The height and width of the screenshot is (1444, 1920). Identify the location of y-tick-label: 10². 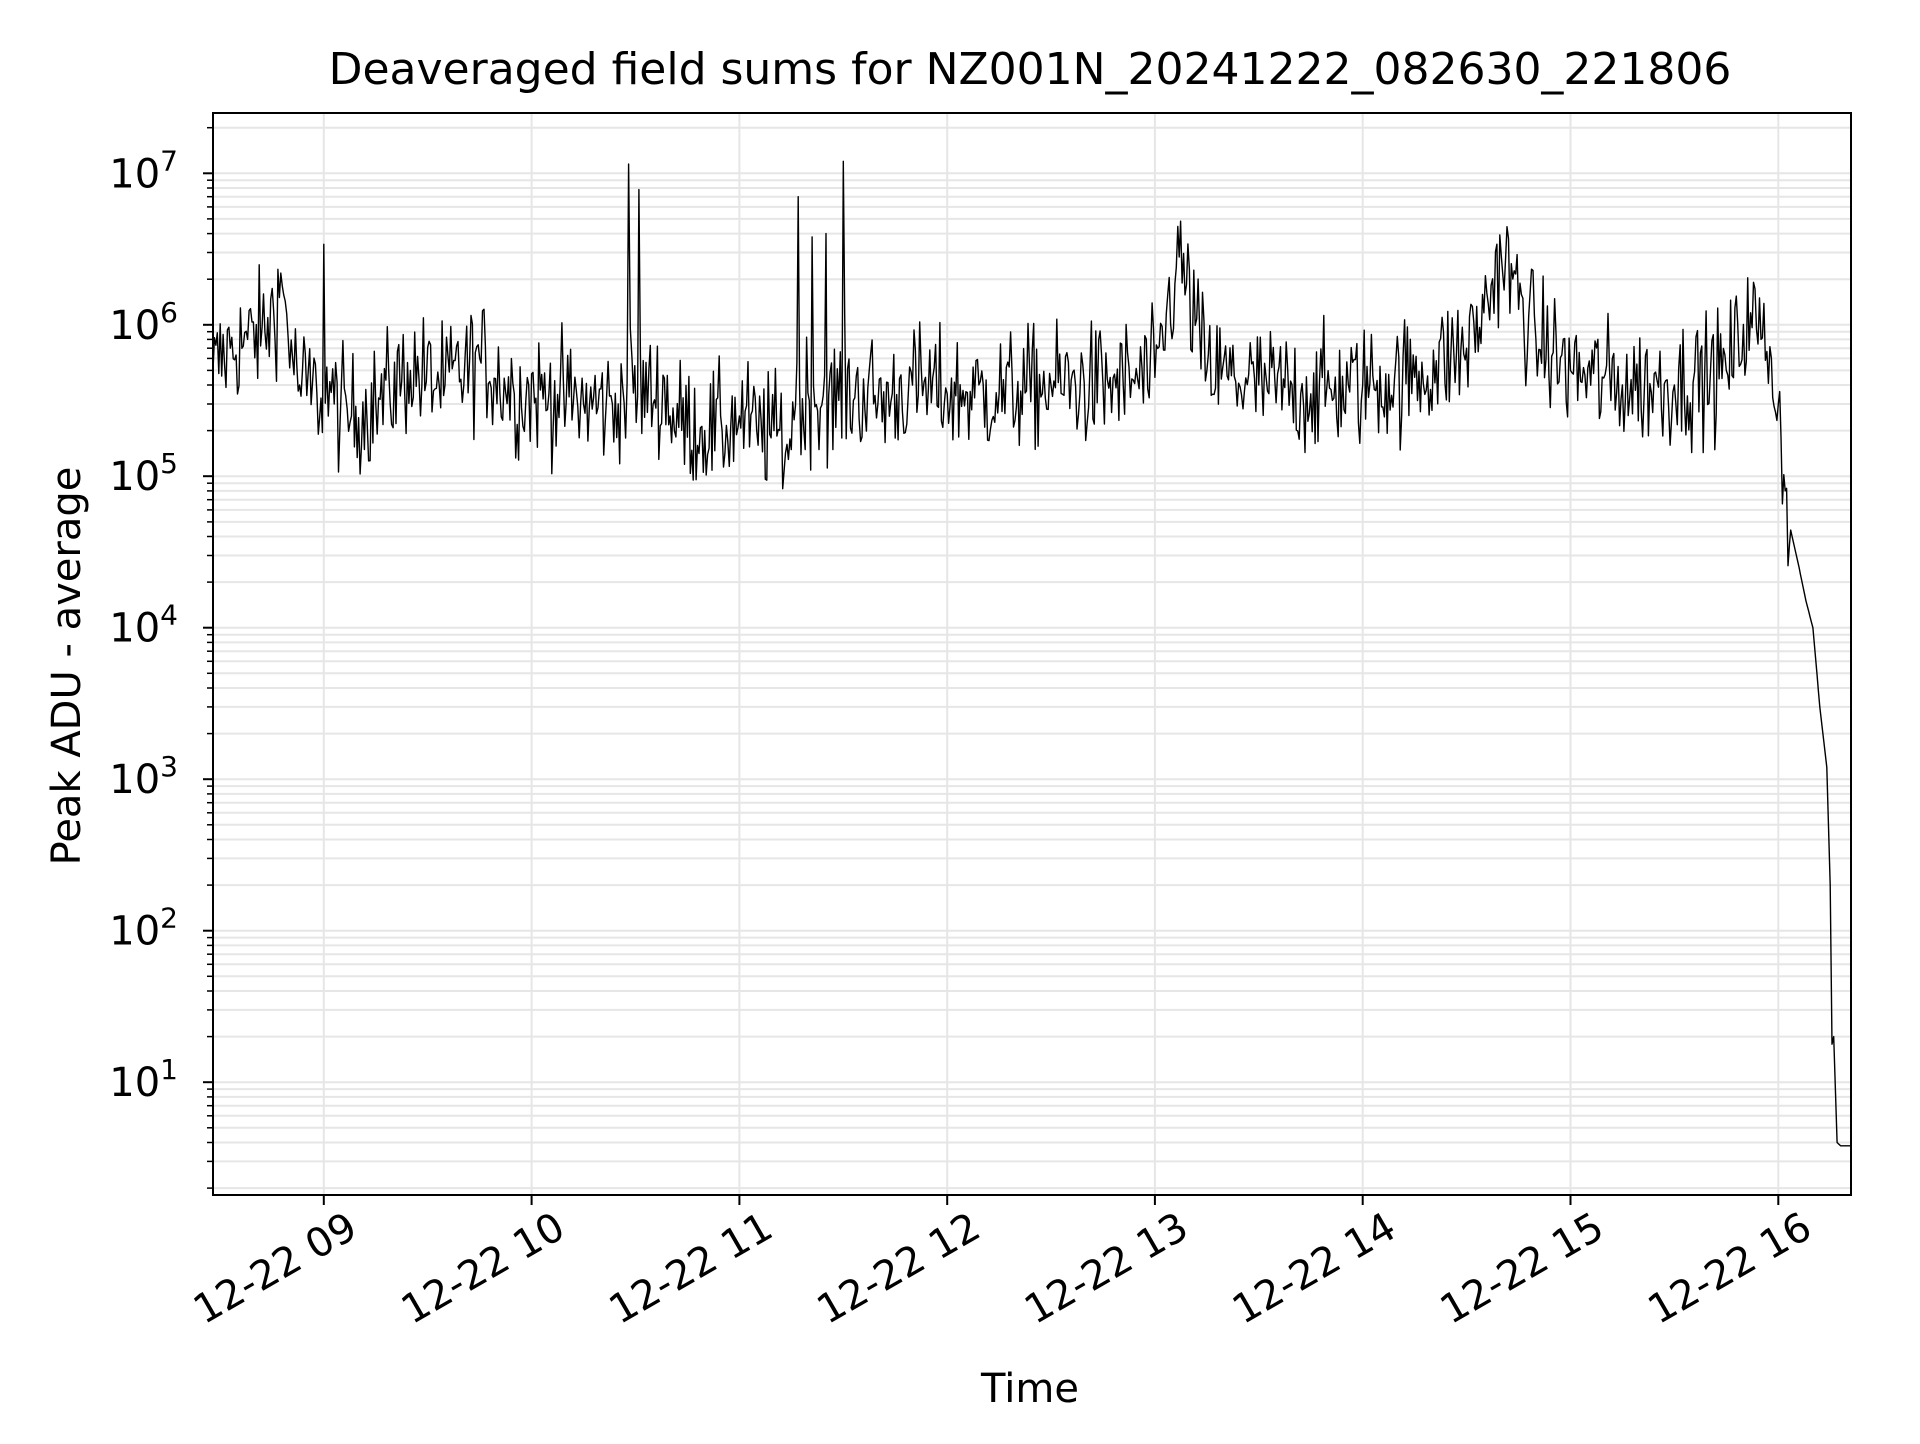
(143, 928).